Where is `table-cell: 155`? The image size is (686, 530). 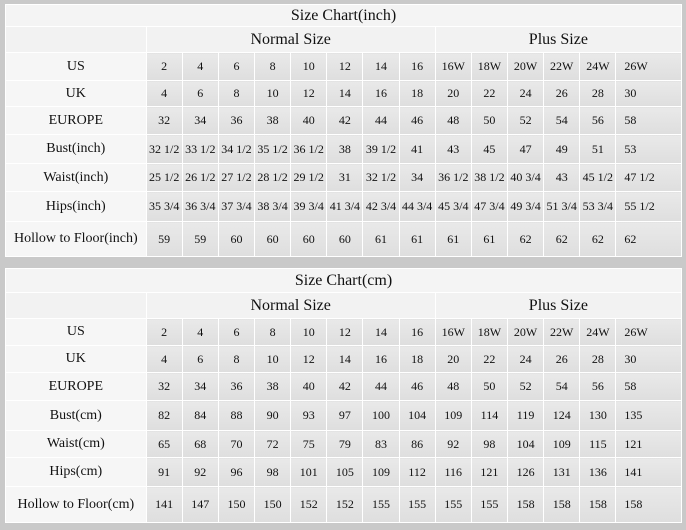
table-cell: 155 is located at coordinates (381, 504).